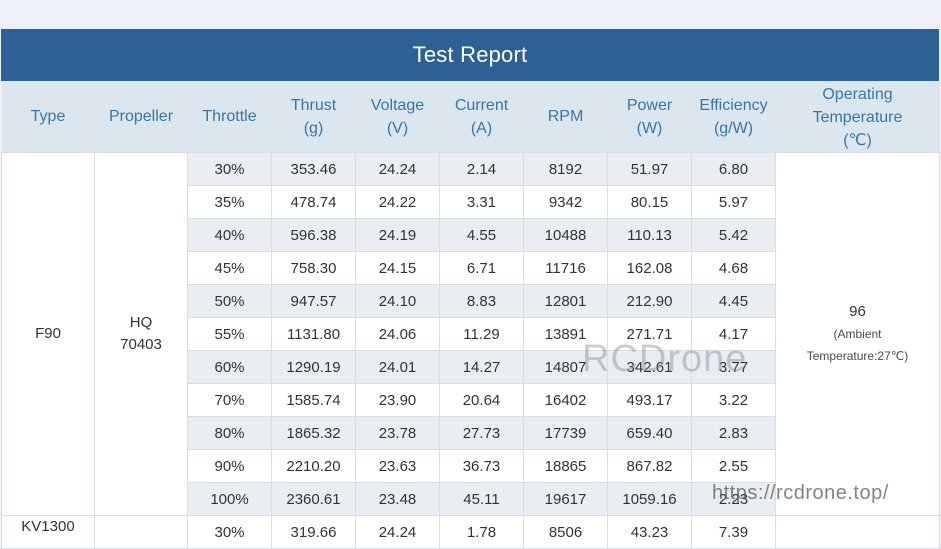  Describe the element at coordinates (481, 268) in the screenshot. I see `current-cell: 6.71` at that location.